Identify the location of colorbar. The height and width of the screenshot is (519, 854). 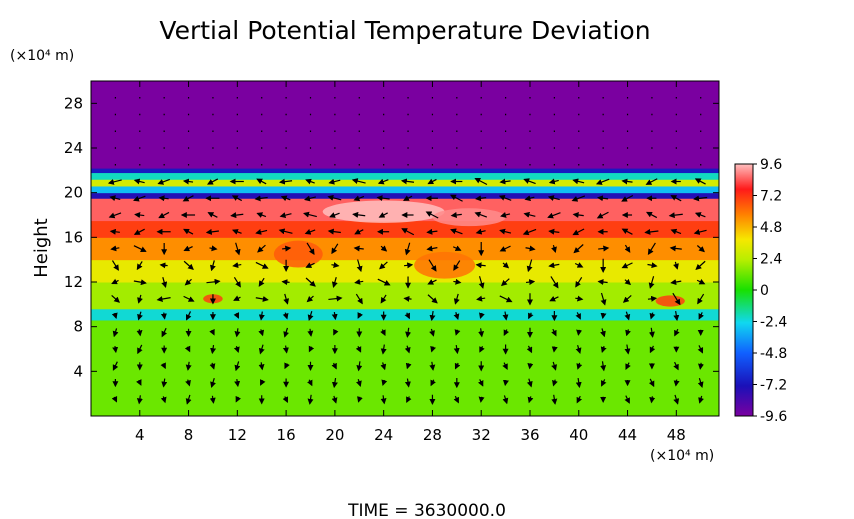
(744, 290).